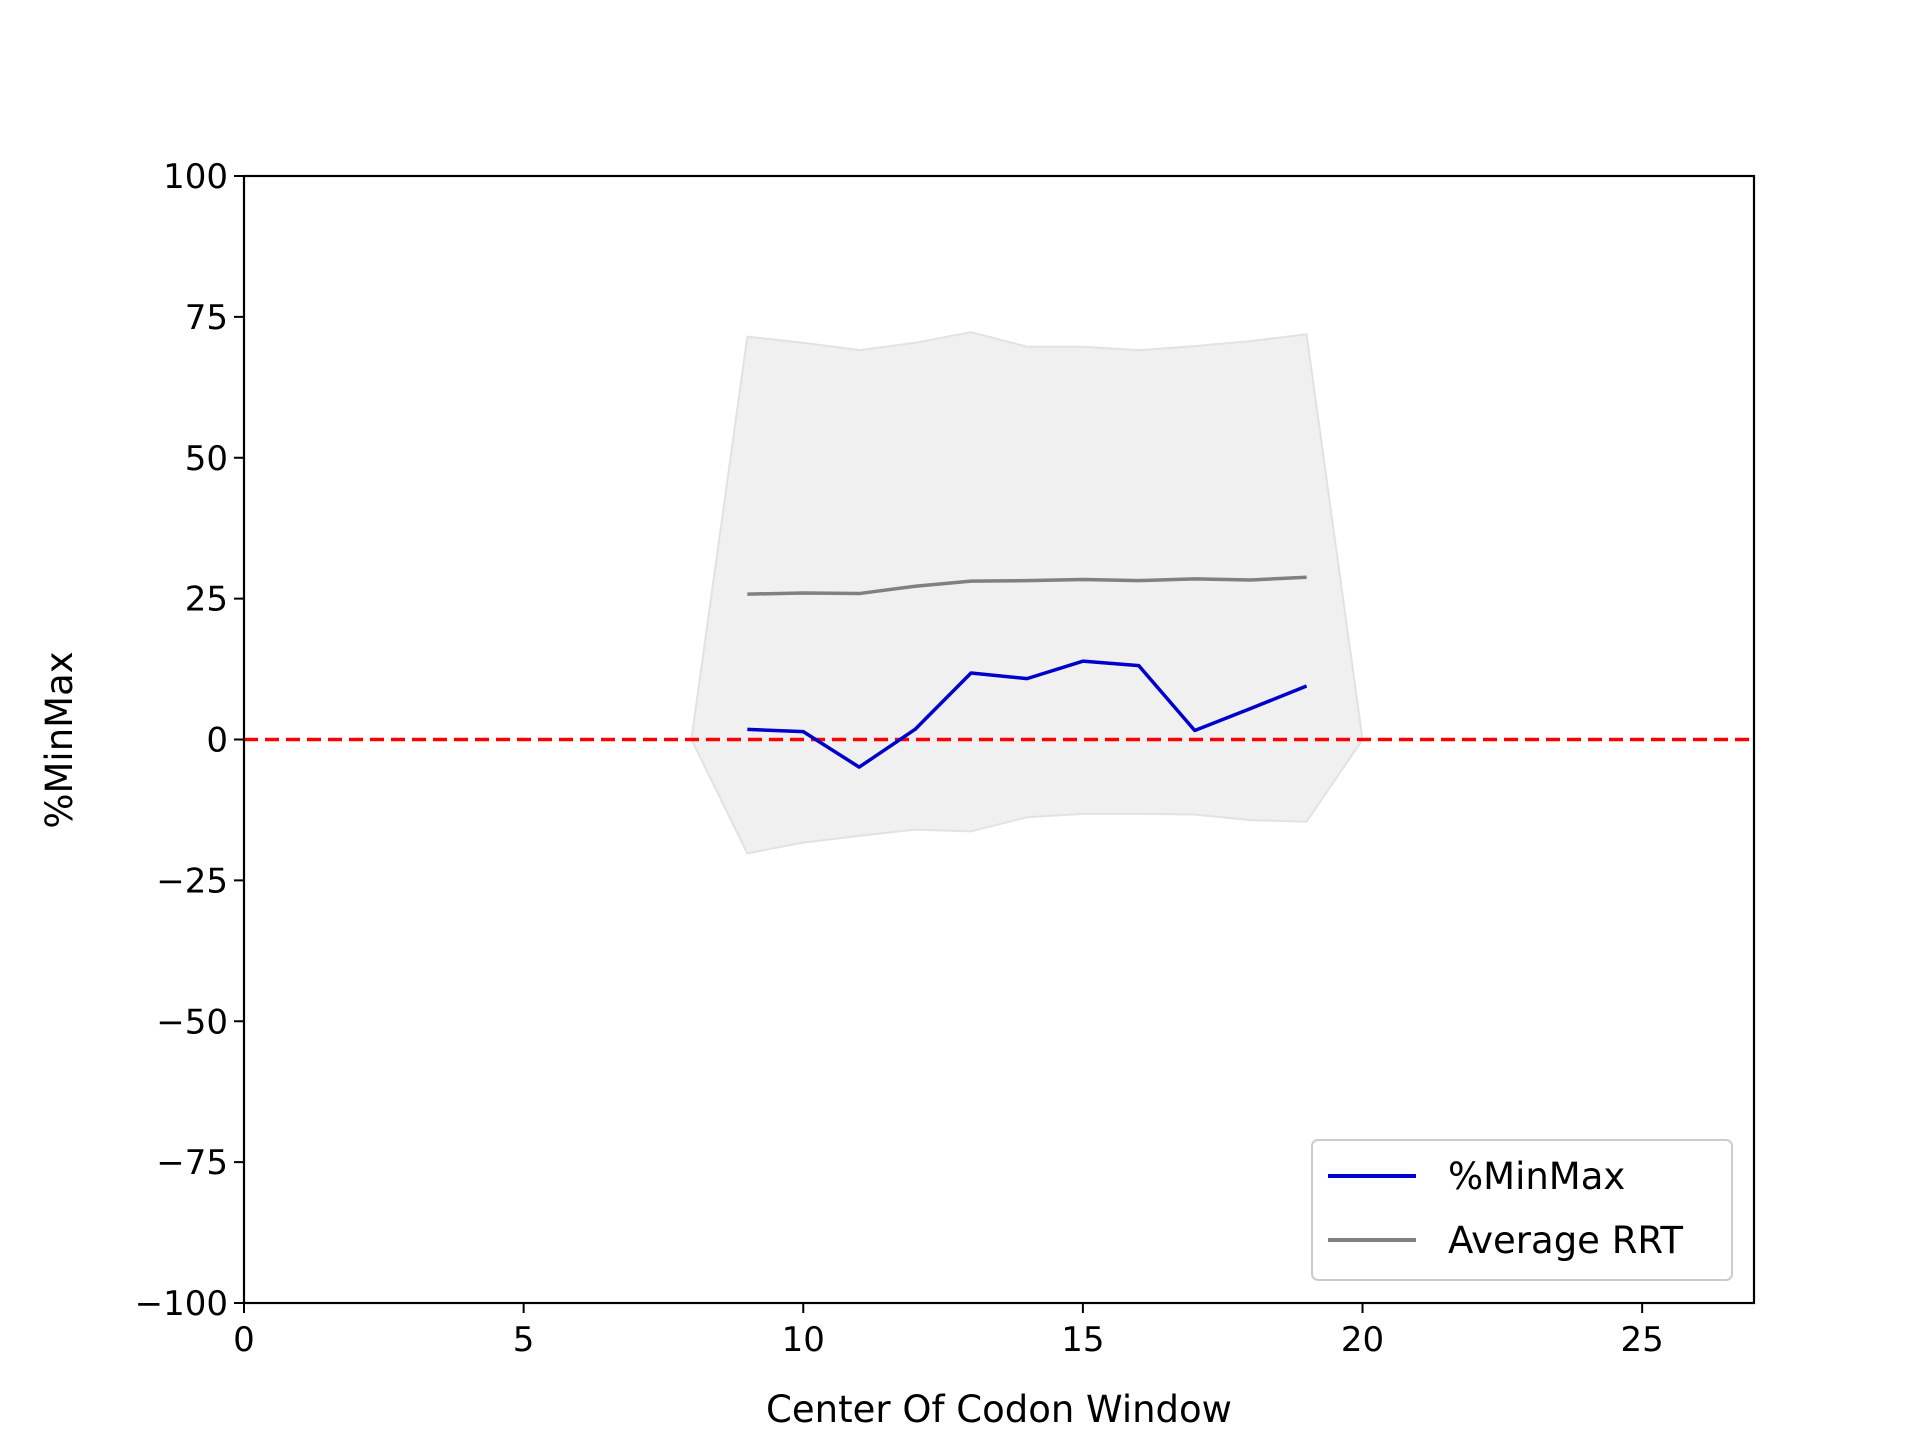 The height and width of the screenshot is (1440, 1920). I want to click on x-tick-label: 25, so click(1642, 1340).